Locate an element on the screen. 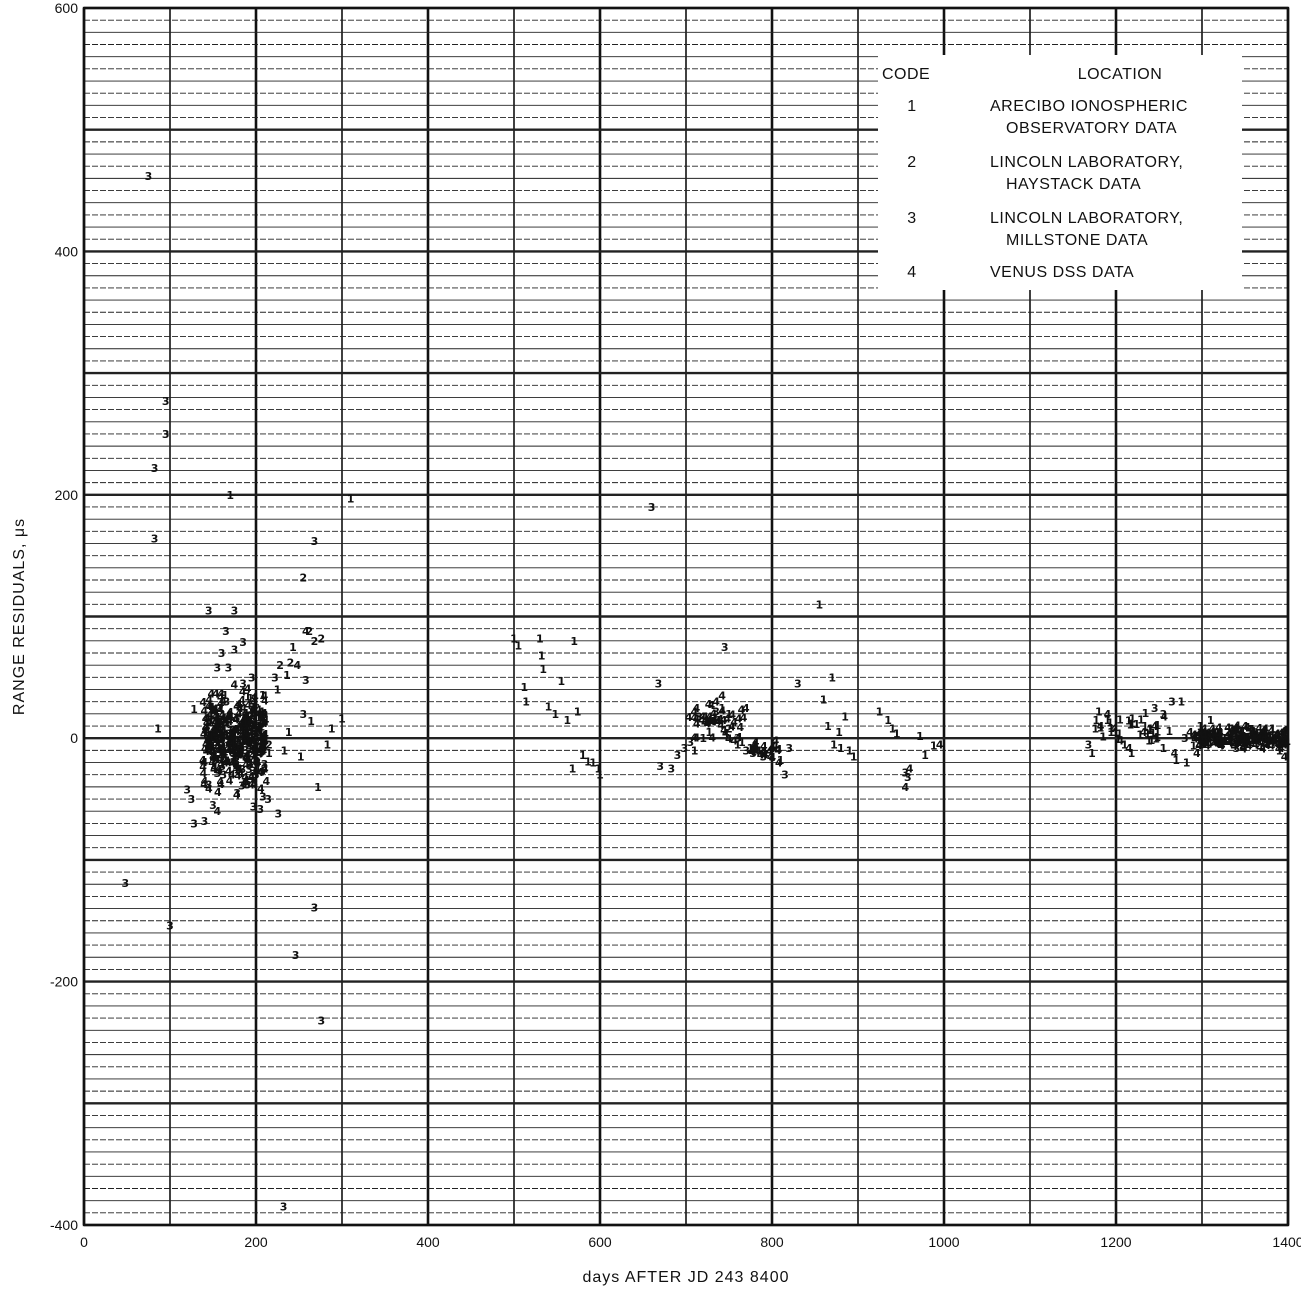 The image size is (1301, 1290). x-tick-label: 0 is located at coordinates (84, 1242).